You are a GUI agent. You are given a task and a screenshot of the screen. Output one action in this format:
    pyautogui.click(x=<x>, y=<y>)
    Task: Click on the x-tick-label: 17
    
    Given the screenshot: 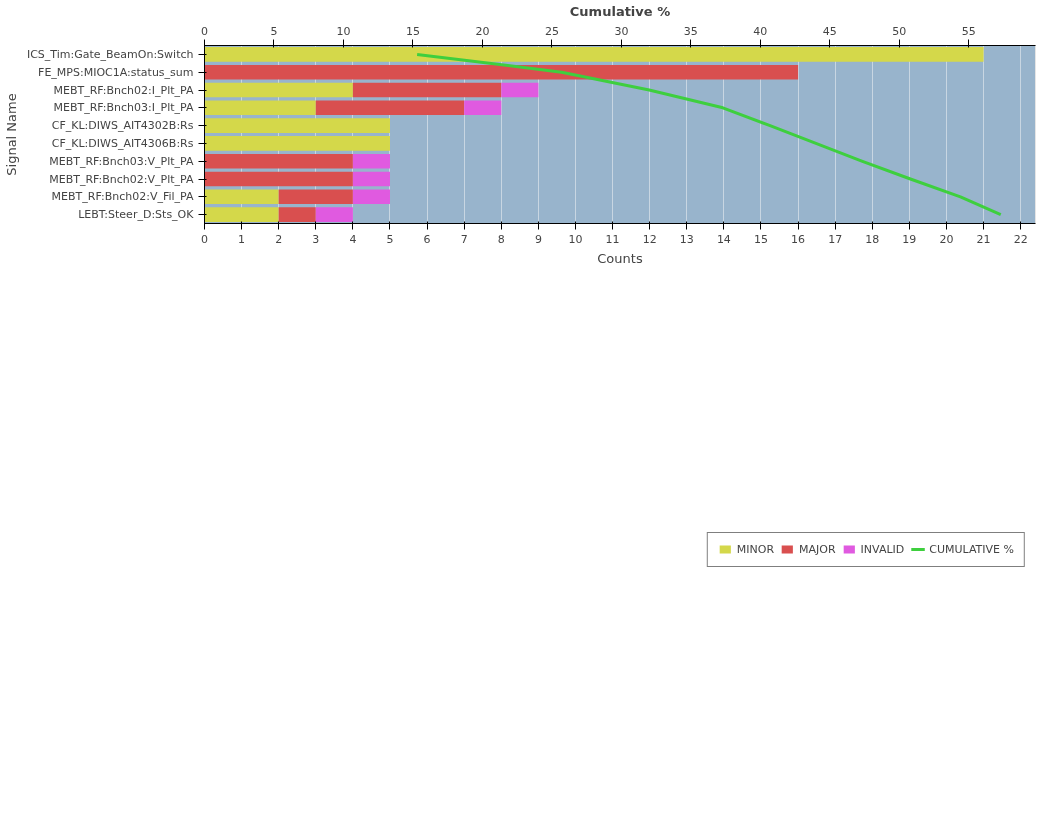 What is the action you would take?
    pyautogui.click(x=835, y=239)
    